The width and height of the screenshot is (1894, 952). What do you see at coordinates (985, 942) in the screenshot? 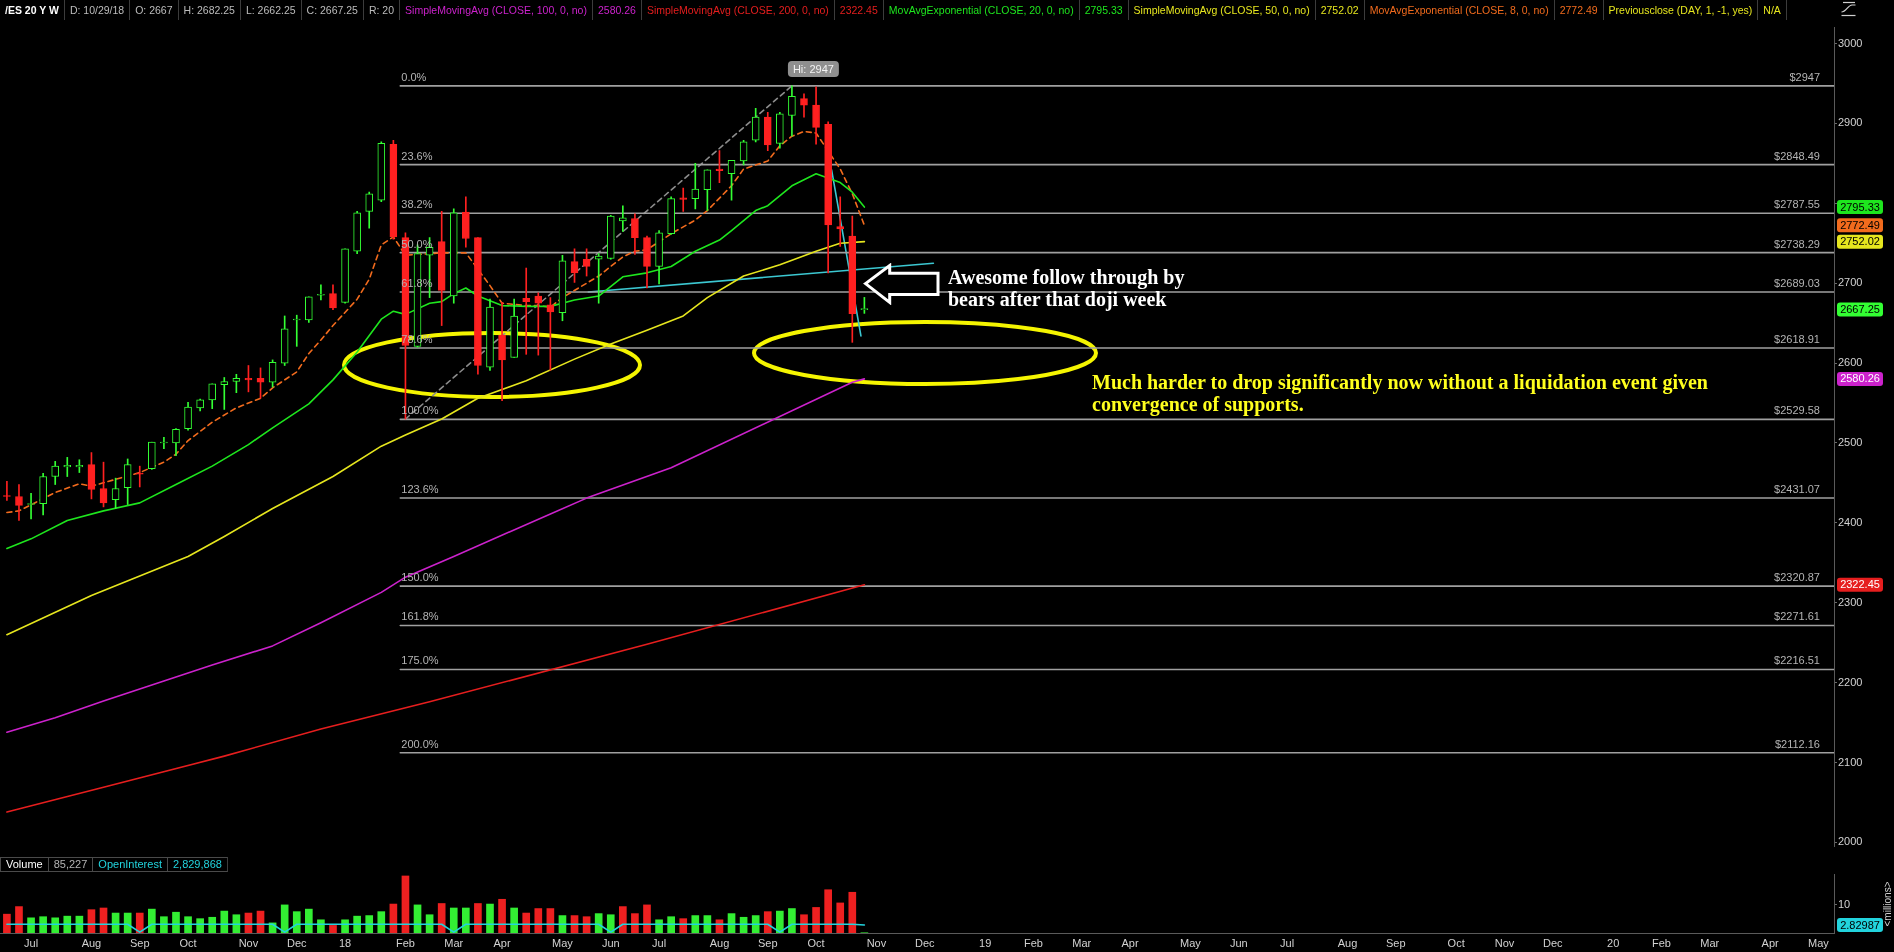
I see `x-tick-label: 19` at bounding box center [985, 942].